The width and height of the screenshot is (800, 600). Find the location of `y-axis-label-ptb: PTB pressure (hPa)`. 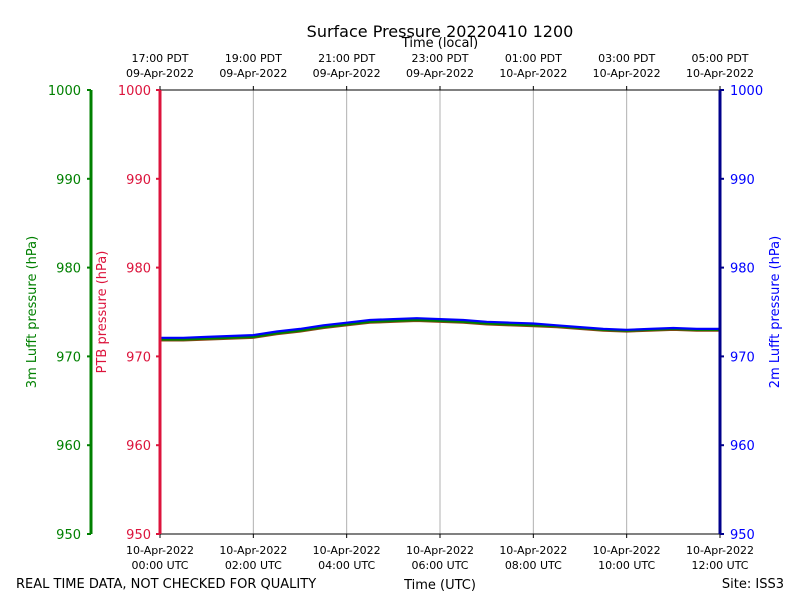

y-axis-label-ptb: PTB pressure (hPa) is located at coordinates (102, 312).